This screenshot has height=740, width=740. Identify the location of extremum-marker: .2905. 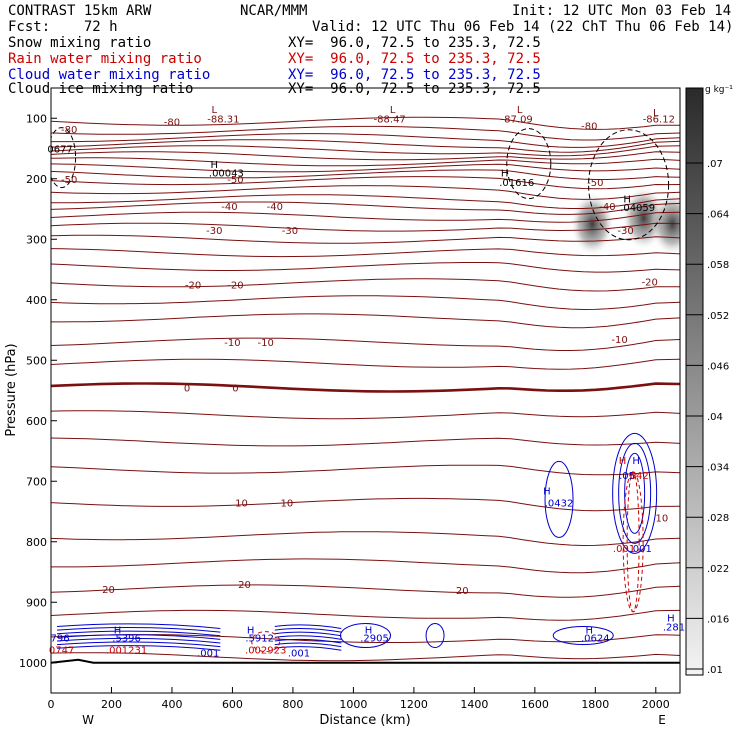
(374, 638).